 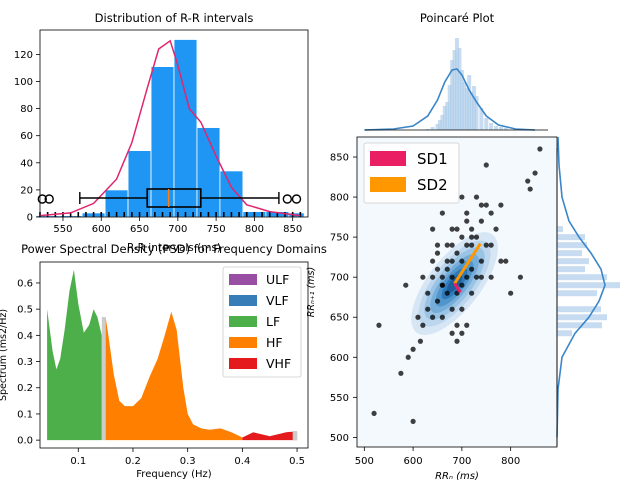 What do you see at coordinates (174, 248) in the screenshot?
I see `histogram-x-axis-label: R-R intervals (ms)` at bounding box center [174, 248].